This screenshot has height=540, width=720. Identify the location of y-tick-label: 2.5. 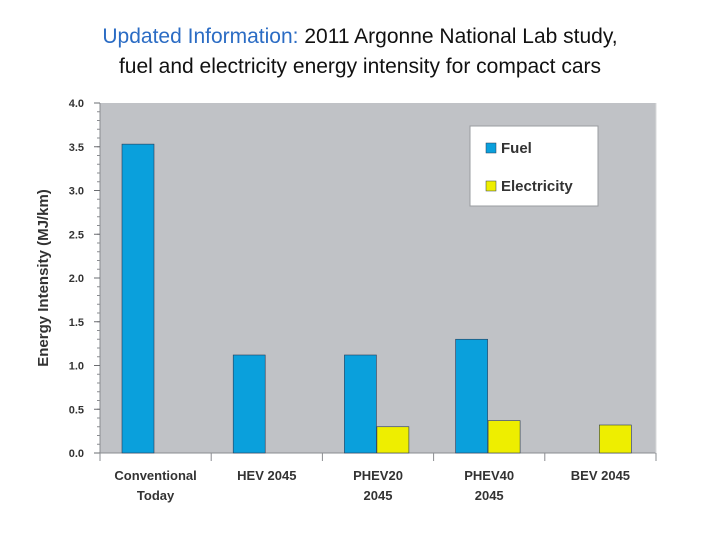
(76, 235).